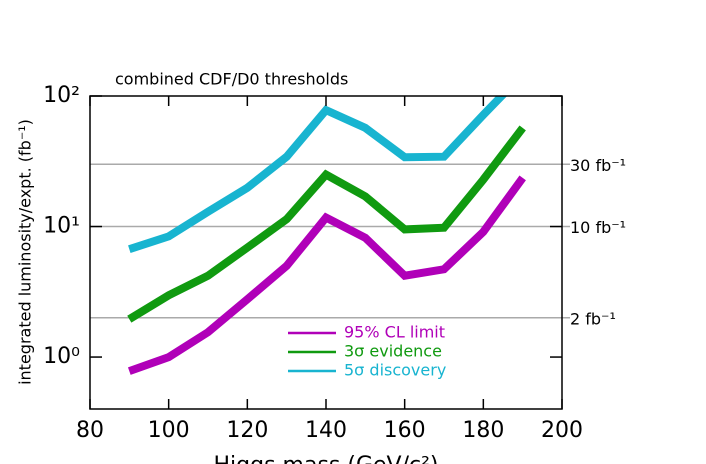  What do you see at coordinates (25, 252) in the screenshot?
I see `y-axis-label: integrated luminosity/expt. (fb⁻¹)` at bounding box center [25, 252].